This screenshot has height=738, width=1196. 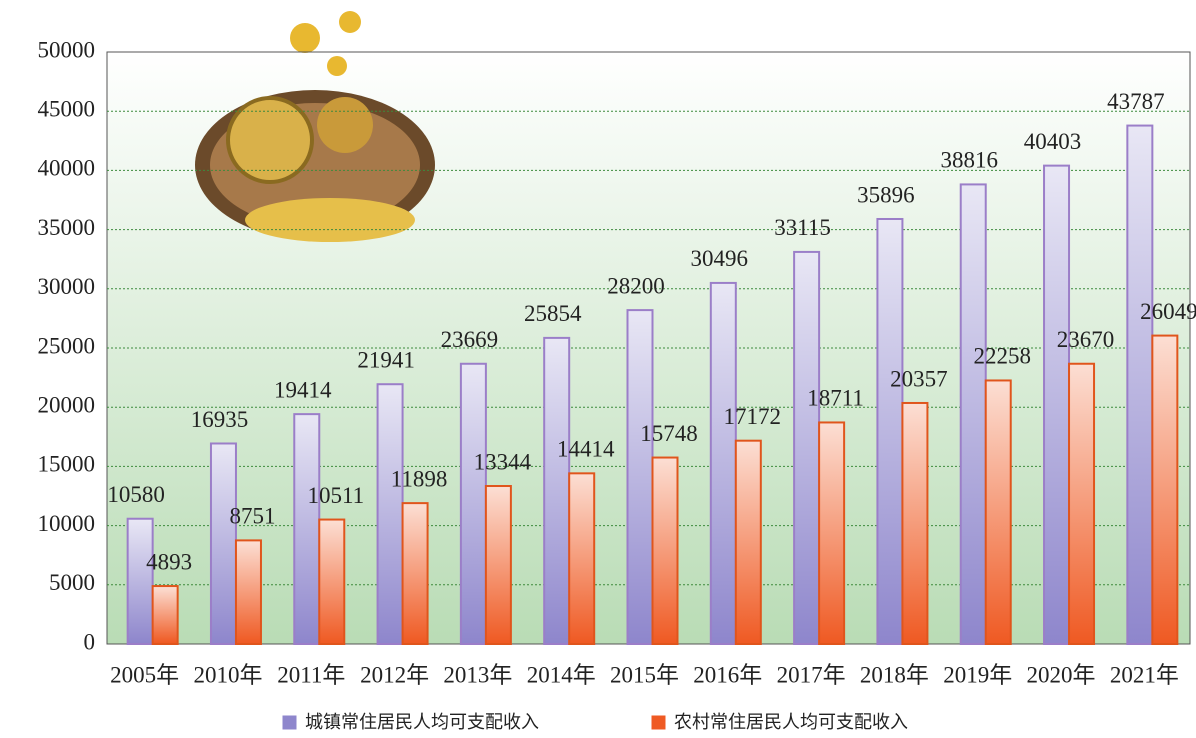 I want to click on x-tick-label: 2005年, so click(x=144, y=674).